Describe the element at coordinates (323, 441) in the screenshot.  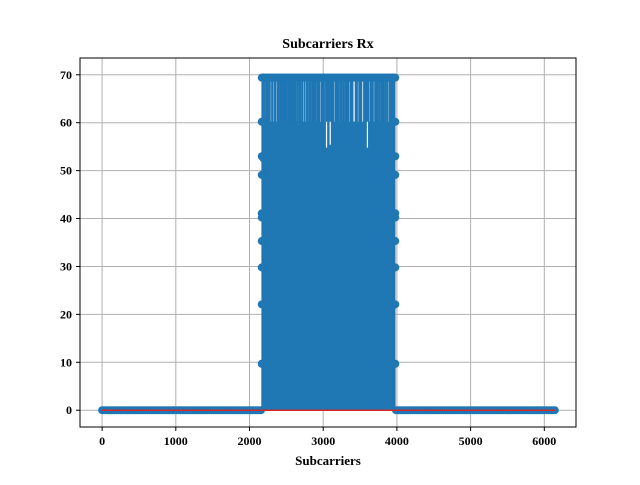
I see `x-tick-label: 3000` at that location.